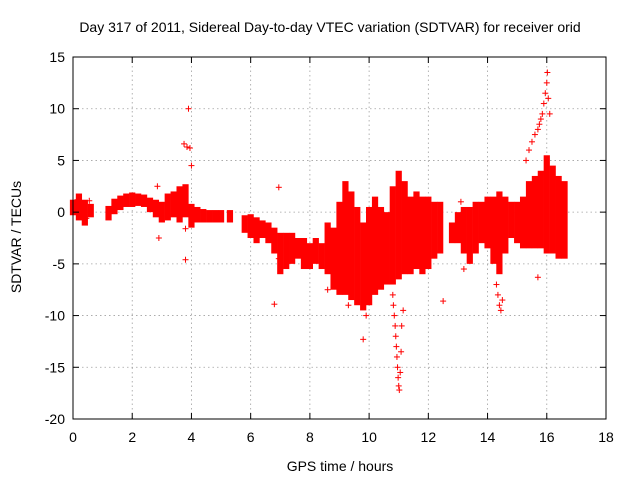 The height and width of the screenshot is (480, 640). I want to click on y-axis-label: SDTVAR / TECUs, so click(16, 237).